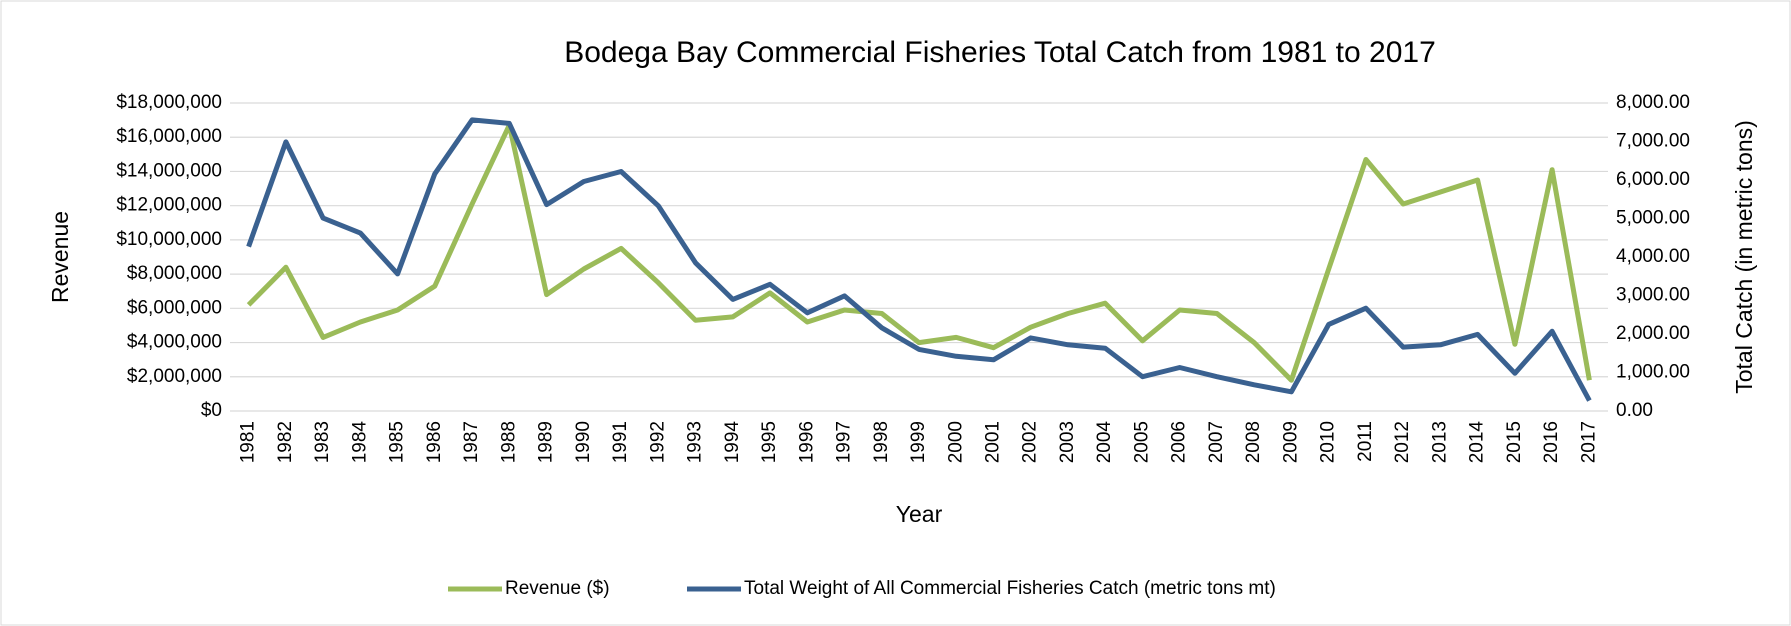 The width and height of the screenshot is (1791, 626). I want to click on y-tick-label: $12,000,000, so click(169, 205).